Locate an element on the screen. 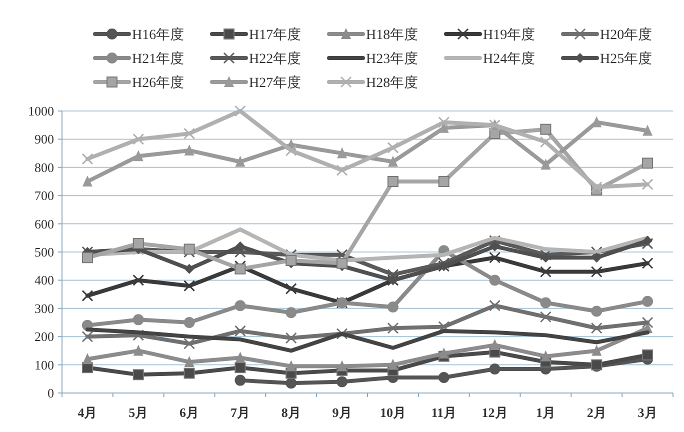 This screenshot has width=684, height=432. x-tick-label: 8月 is located at coordinates (291, 412).